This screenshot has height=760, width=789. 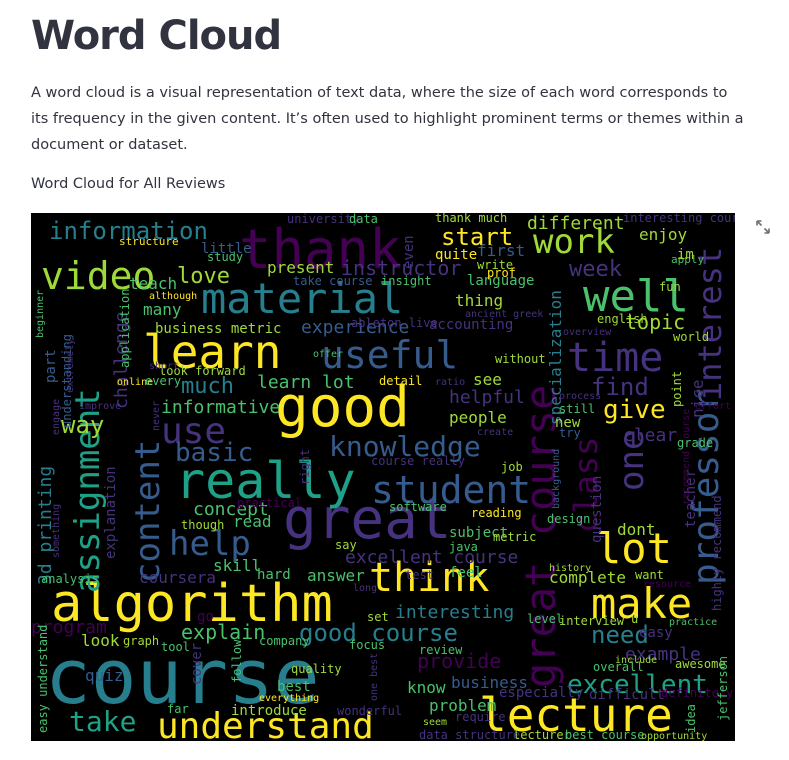 I want to click on word-understanding: understanding, so click(x=67, y=381).